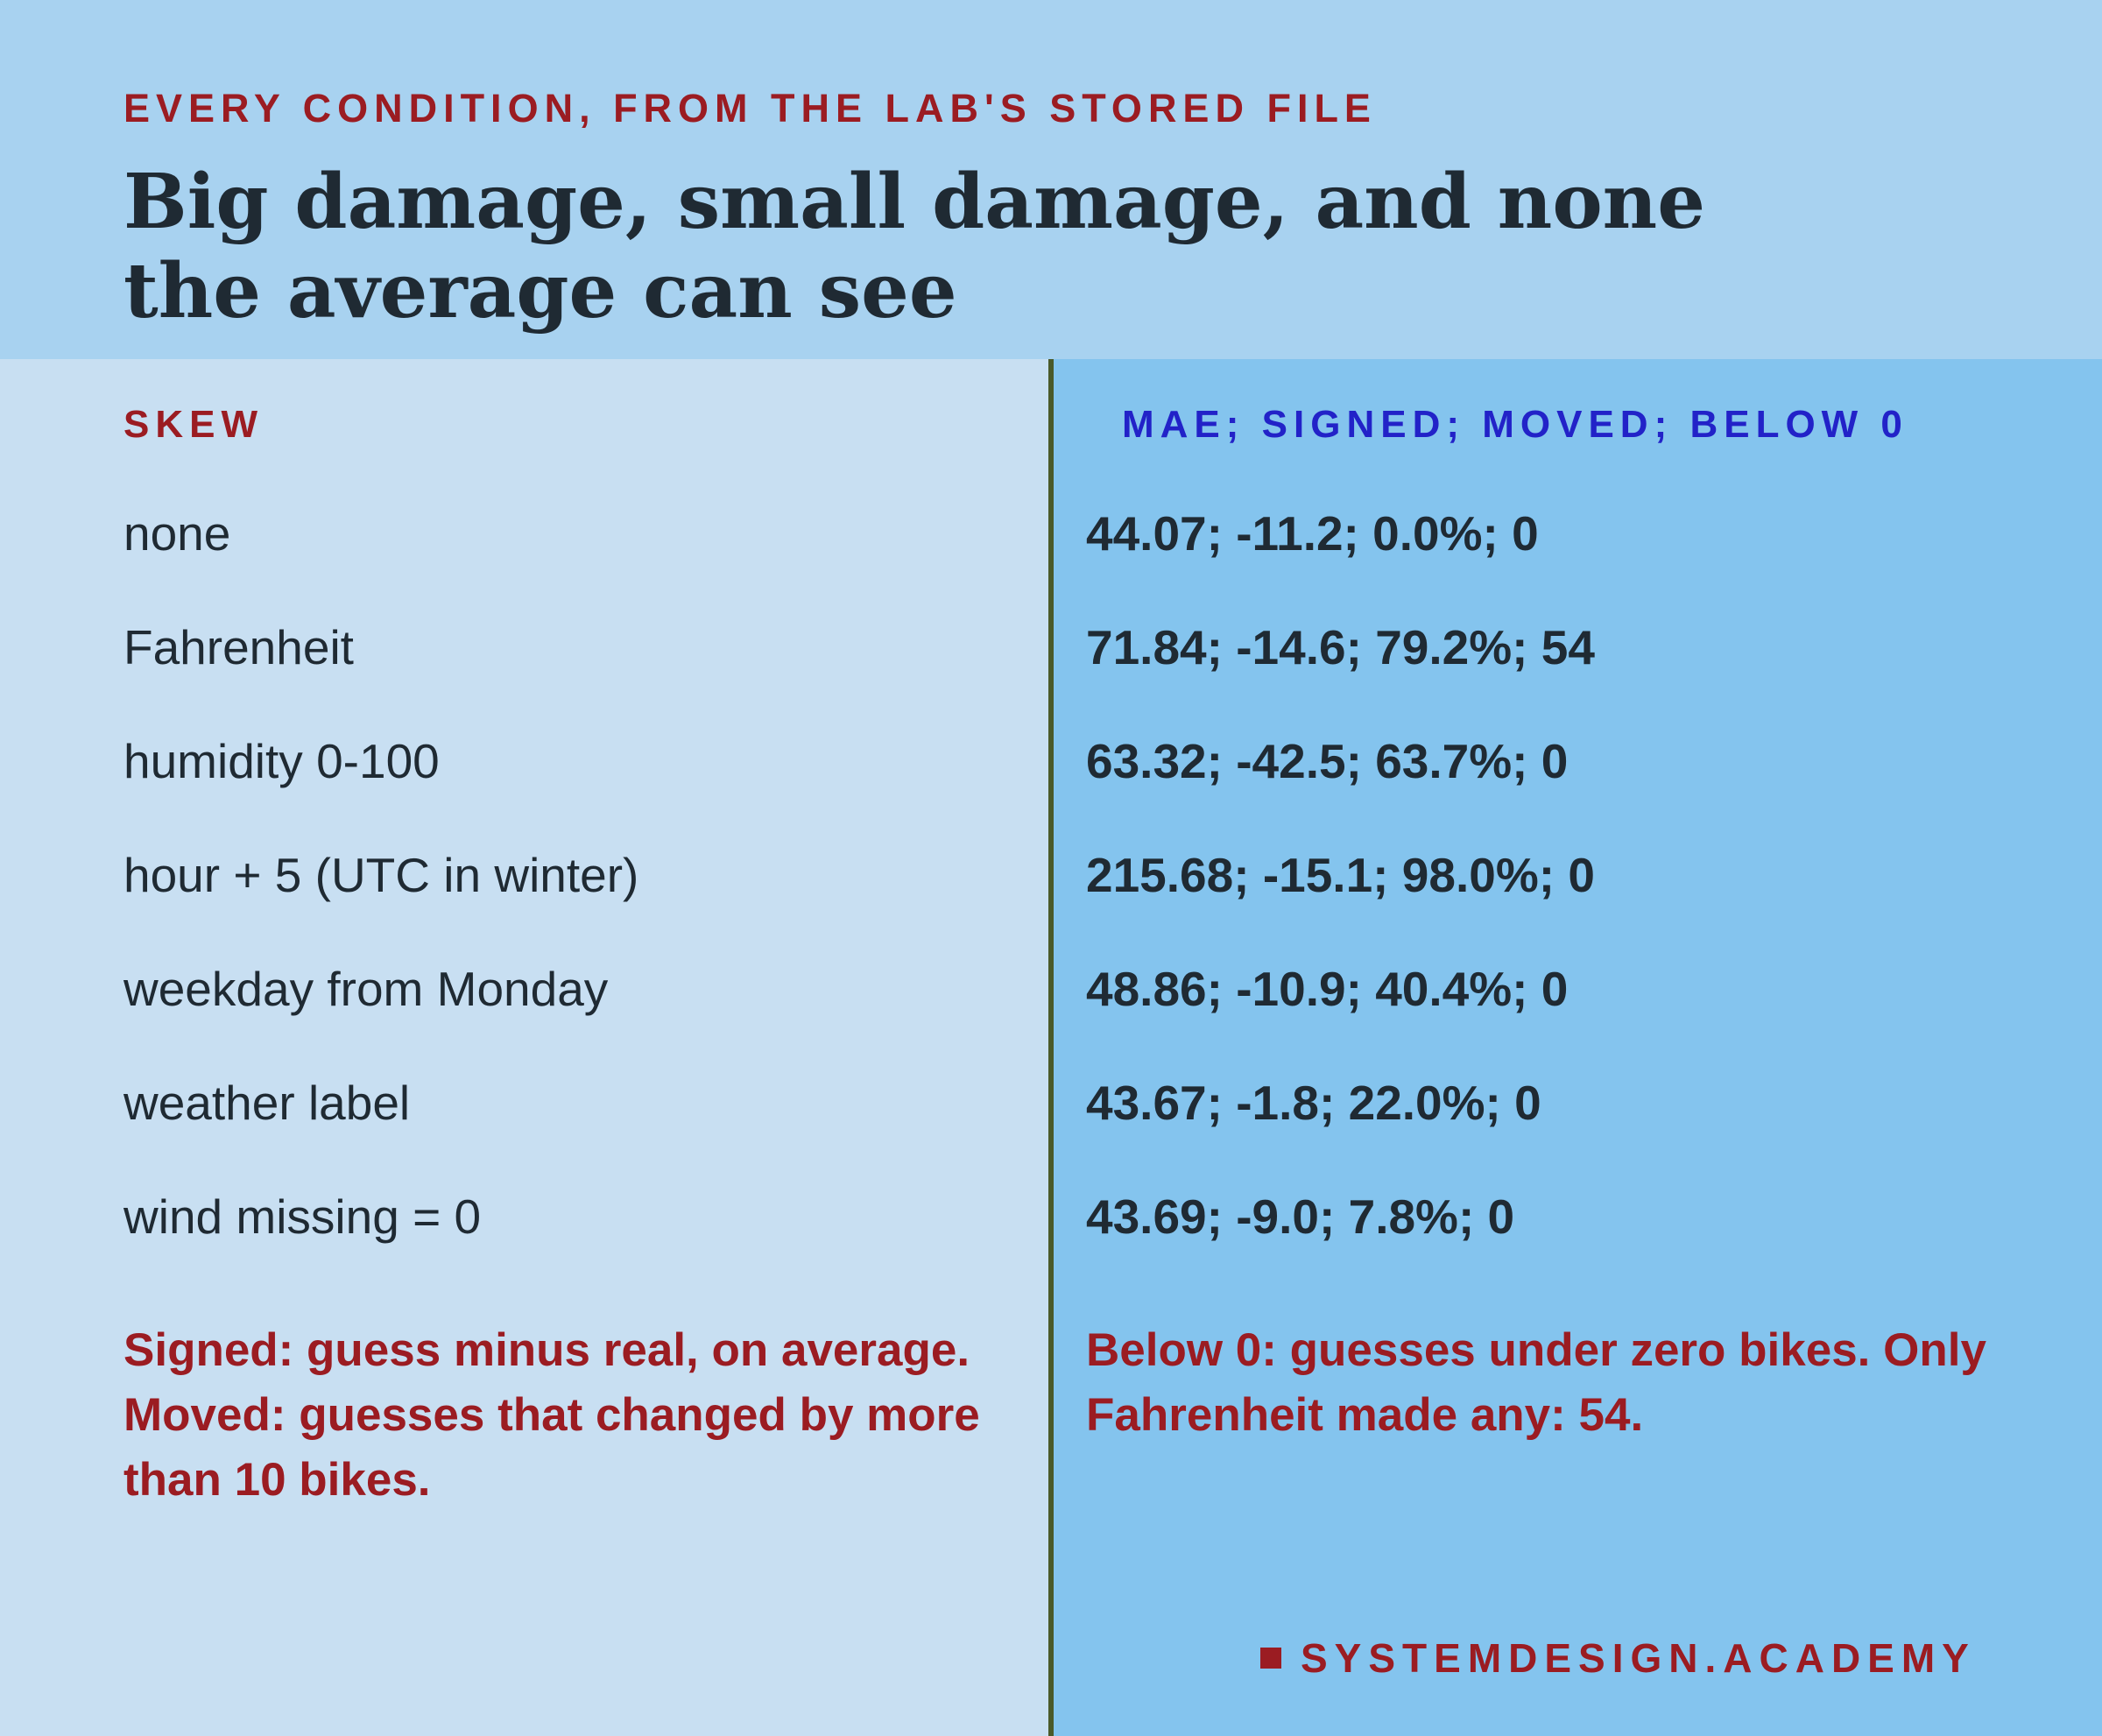 The height and width of the screenshot is (1736, 2102). Describe the element at coordinates (194, 424) in the screenshot. I see `column-header: SKEW` at that location.